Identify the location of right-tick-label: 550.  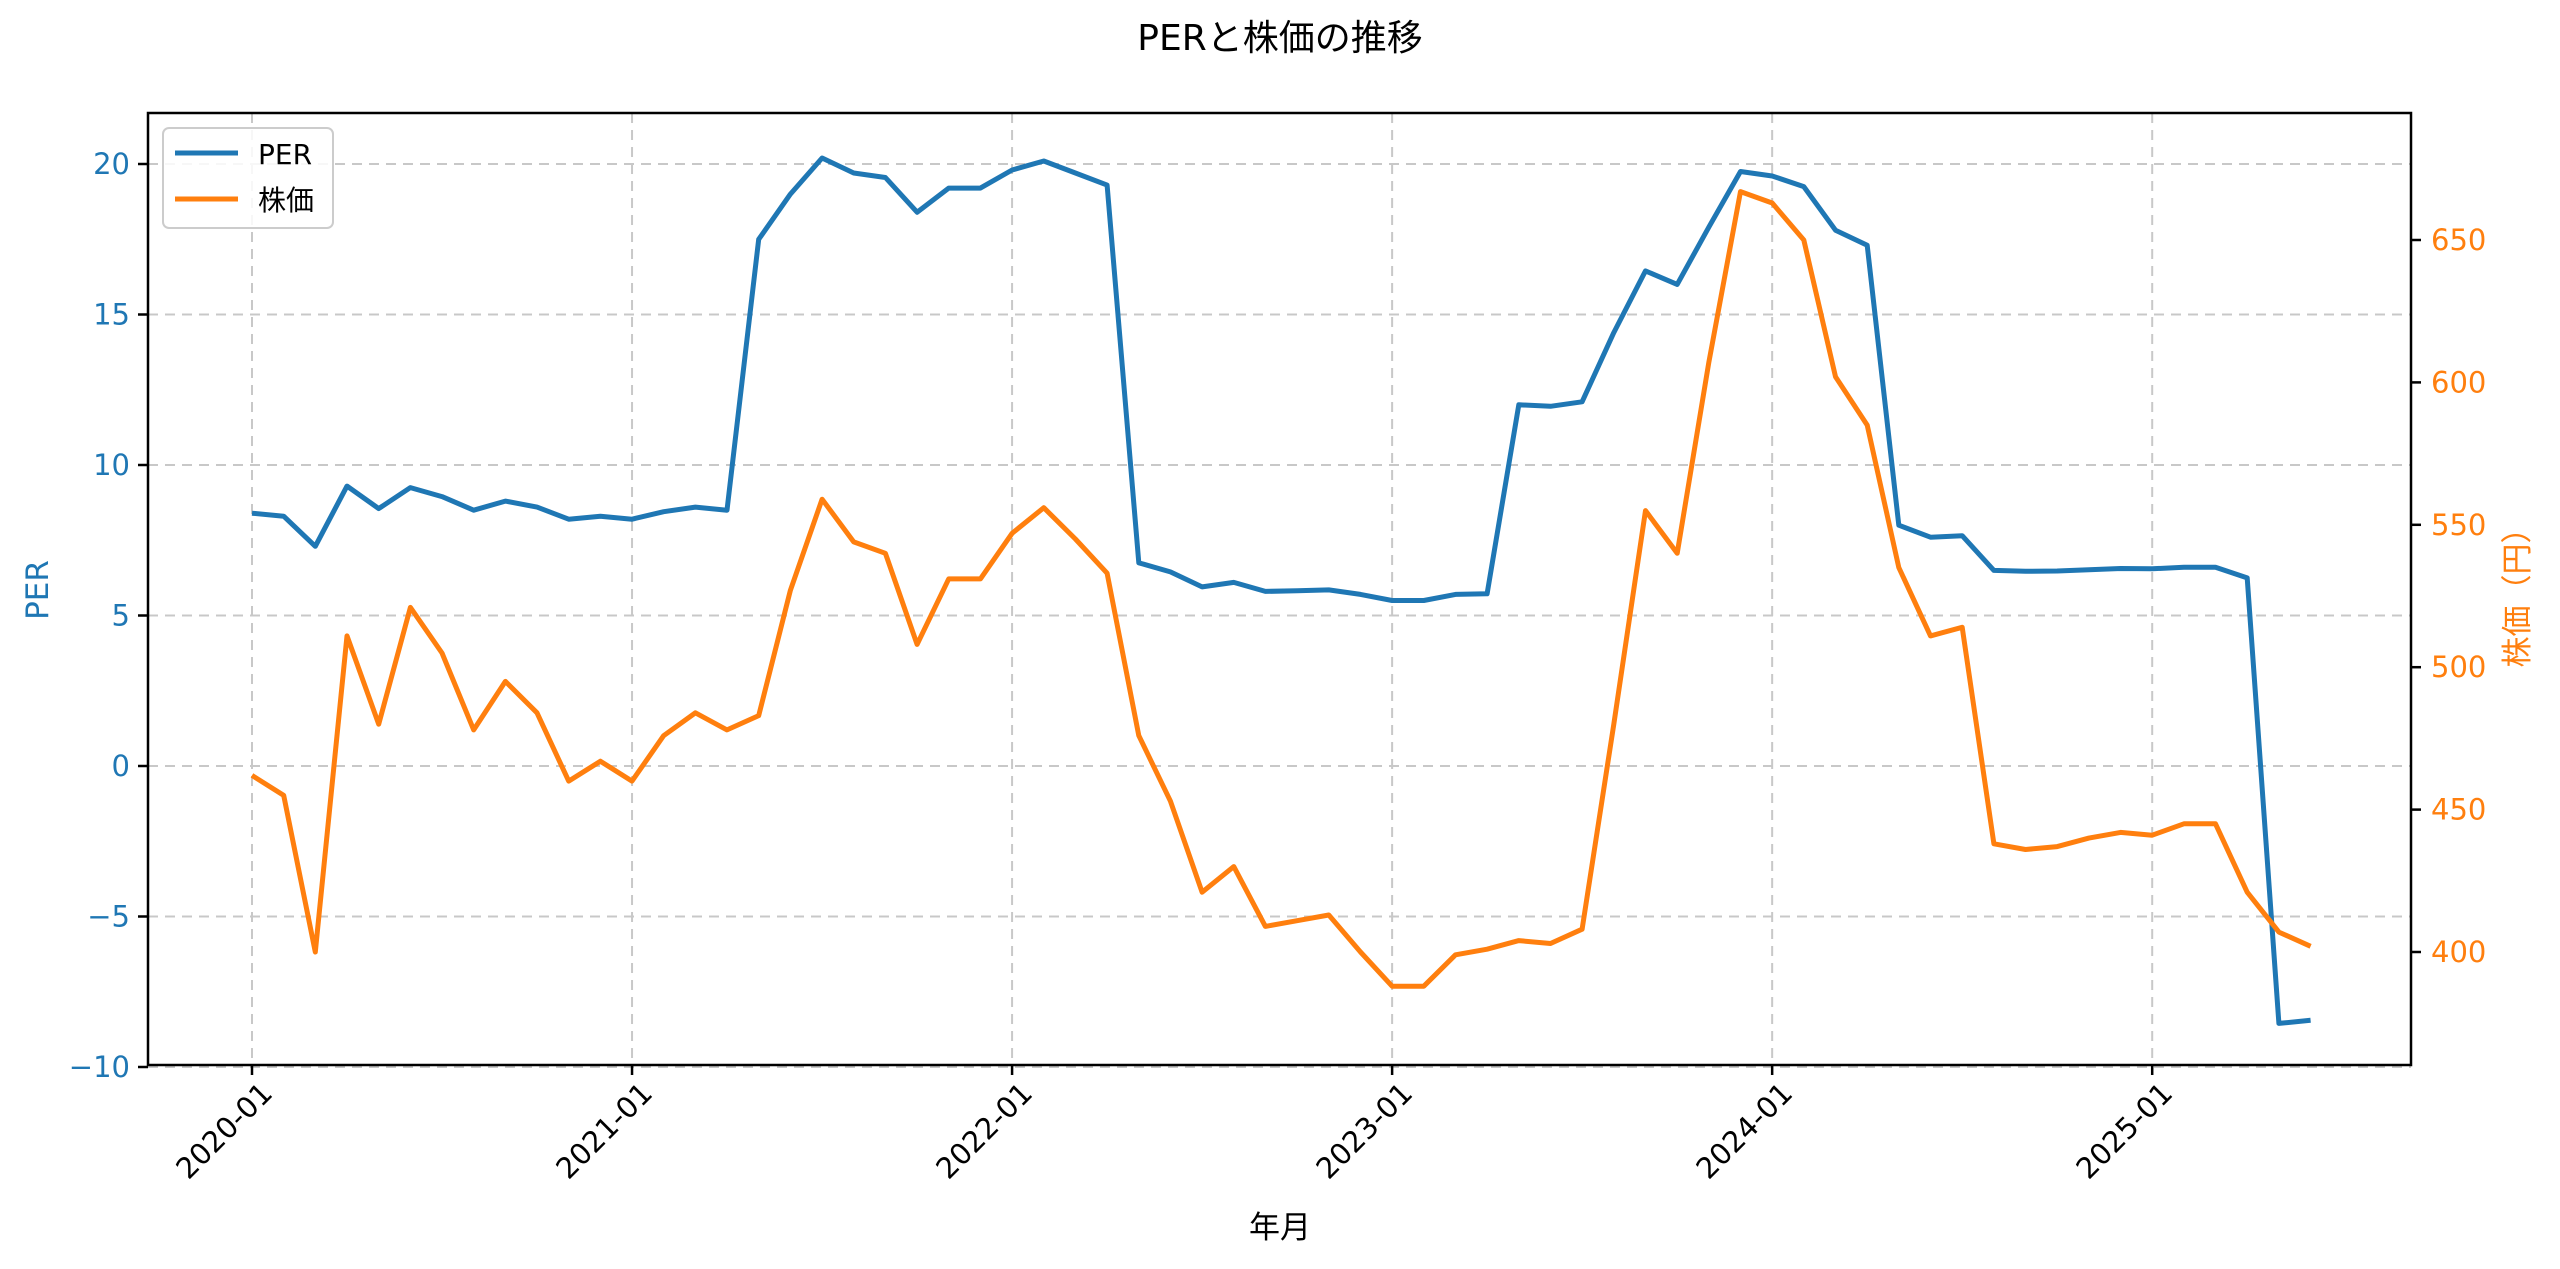
(2458, 525).